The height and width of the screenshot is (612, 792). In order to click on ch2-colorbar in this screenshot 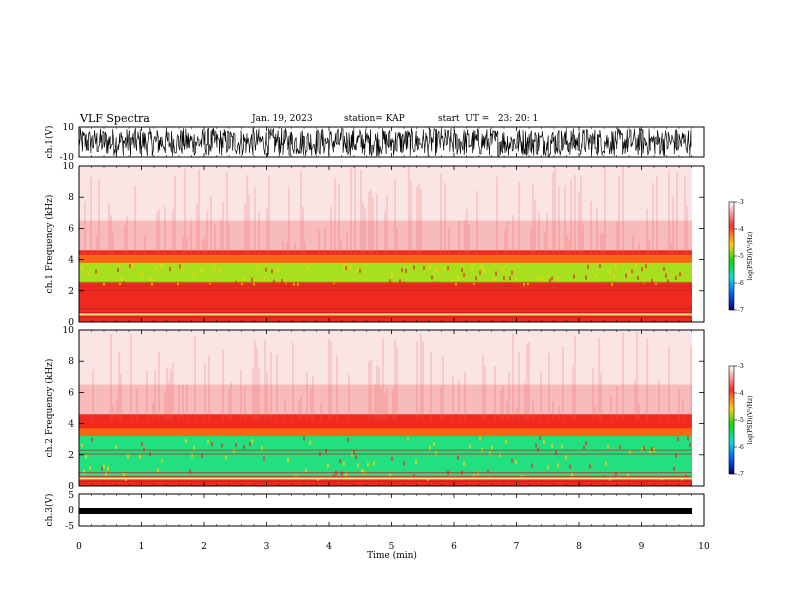, I will do `click(731, 420)`.